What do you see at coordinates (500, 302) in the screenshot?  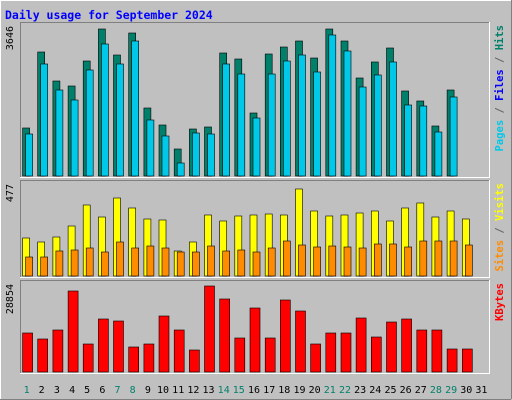 I see `legend-entry: KBytes` at bounding box center [500, 302].